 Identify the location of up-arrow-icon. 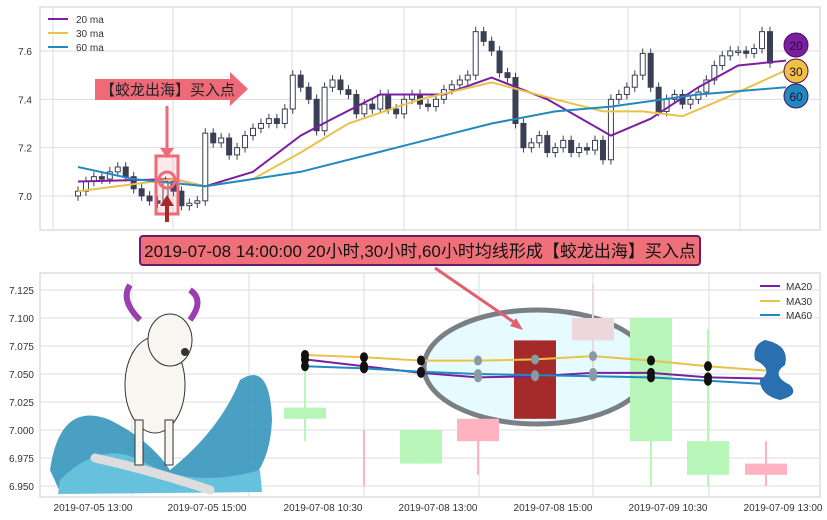
(167, 200).